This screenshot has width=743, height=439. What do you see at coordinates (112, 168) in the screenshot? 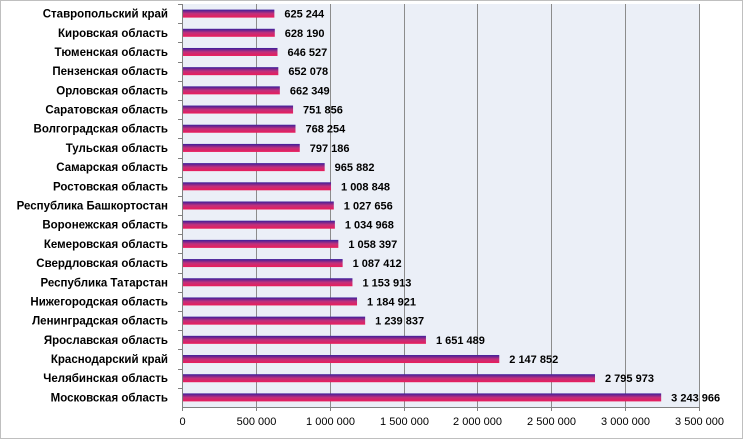
I see `category-label: Самарская область` at bounding box center [112, 168].